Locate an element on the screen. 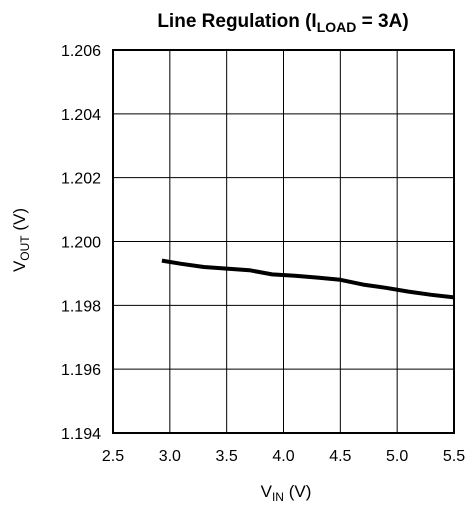 Image resolution: width=474 pixels, height=506 pixels. y-tick-label: 1.198 is located at coordinates (81, 306).